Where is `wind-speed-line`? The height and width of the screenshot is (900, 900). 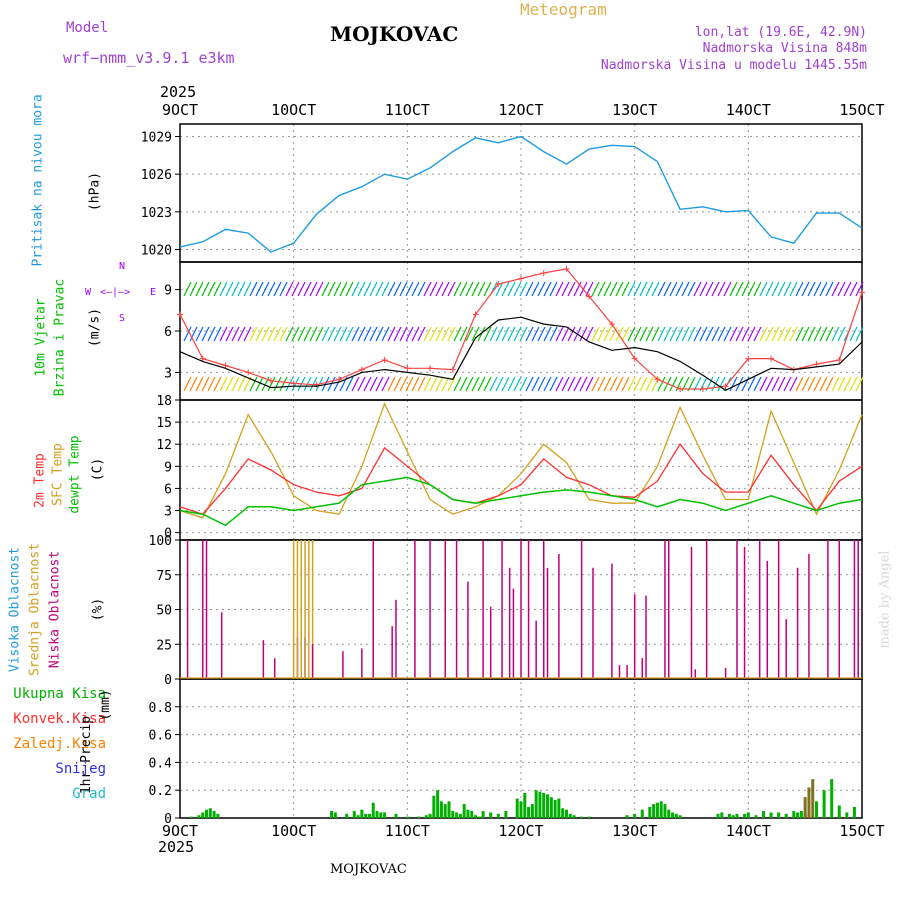 wind-speed-line is located at coordinates (521, 353).